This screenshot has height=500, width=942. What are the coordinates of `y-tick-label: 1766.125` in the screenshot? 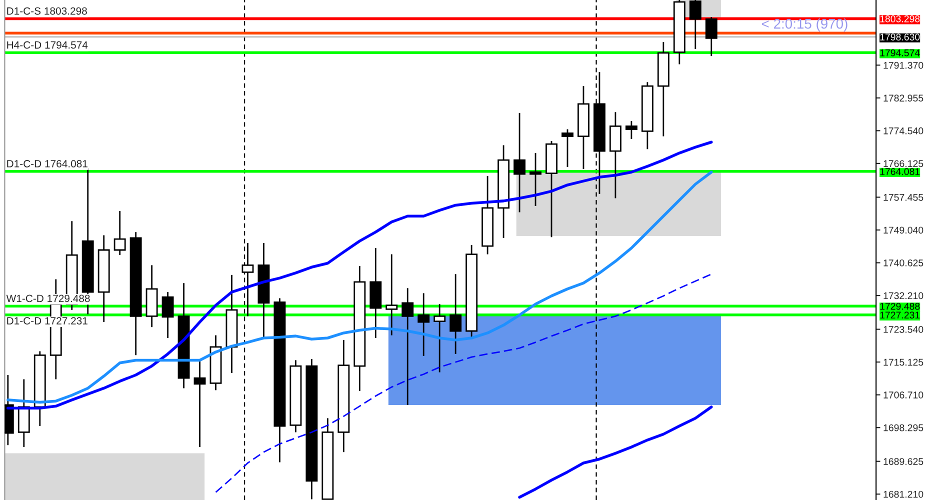 It's located at (904, 164).